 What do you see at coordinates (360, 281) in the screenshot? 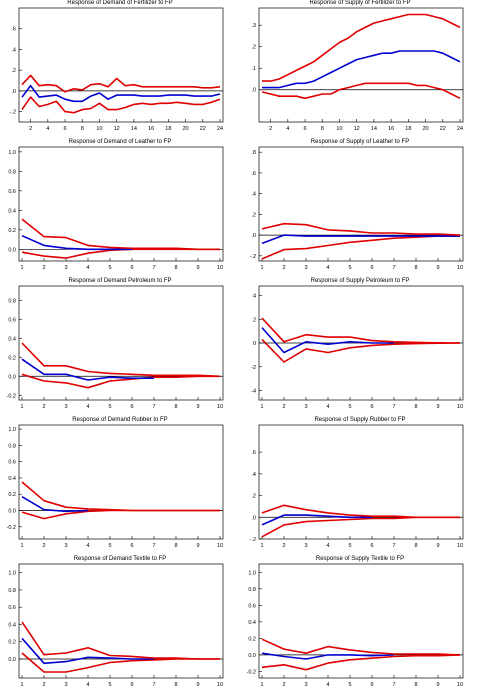
I see `chart-title: Response of Supply Petroleum to FP` at bounding box center [360, 281].